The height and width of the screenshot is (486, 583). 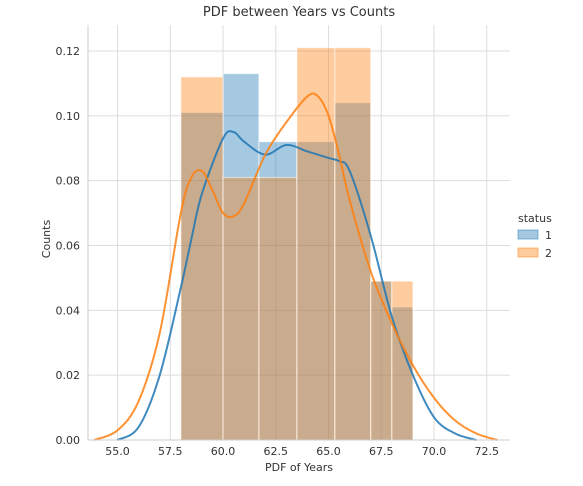 I want to click on y-tick-label: 0.06, so click(x=68, y=245).